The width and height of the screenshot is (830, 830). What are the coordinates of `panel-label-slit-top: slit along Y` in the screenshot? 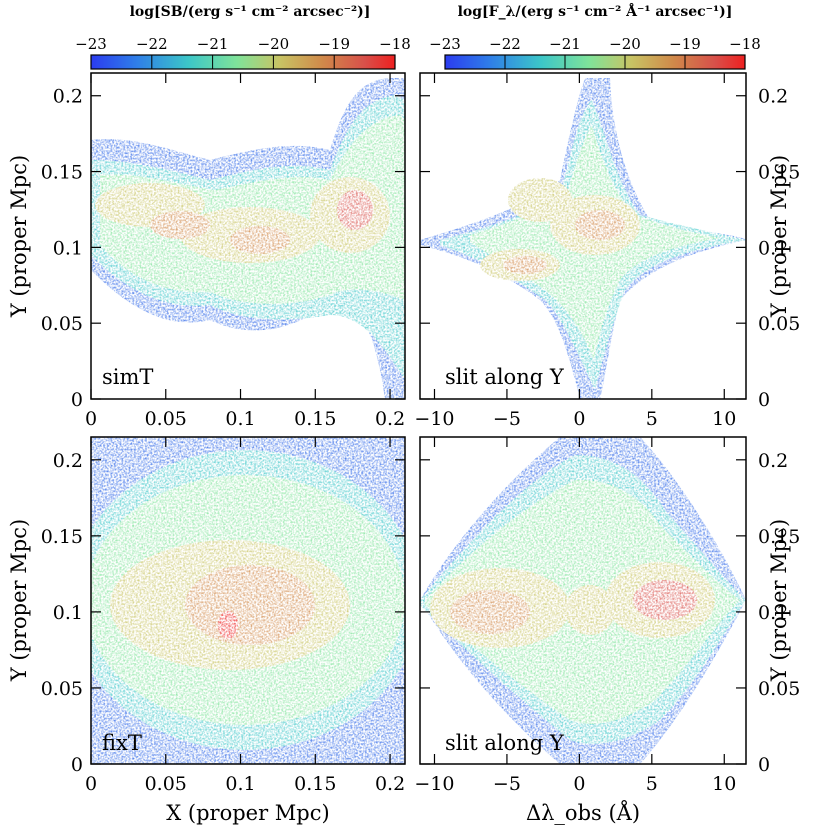 It's located at (505, 377).